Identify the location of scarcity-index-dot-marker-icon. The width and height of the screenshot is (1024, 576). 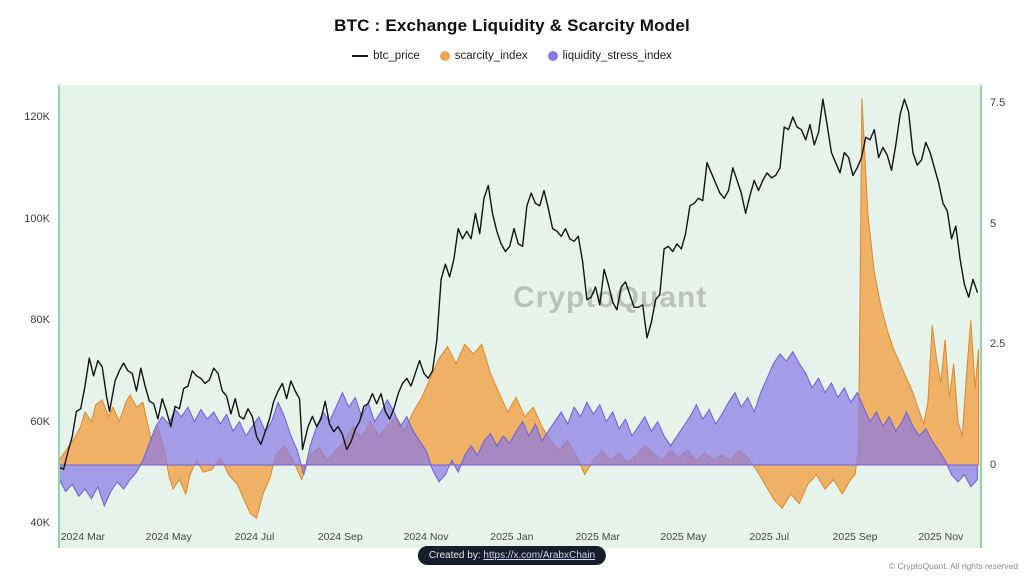
(444, 56).